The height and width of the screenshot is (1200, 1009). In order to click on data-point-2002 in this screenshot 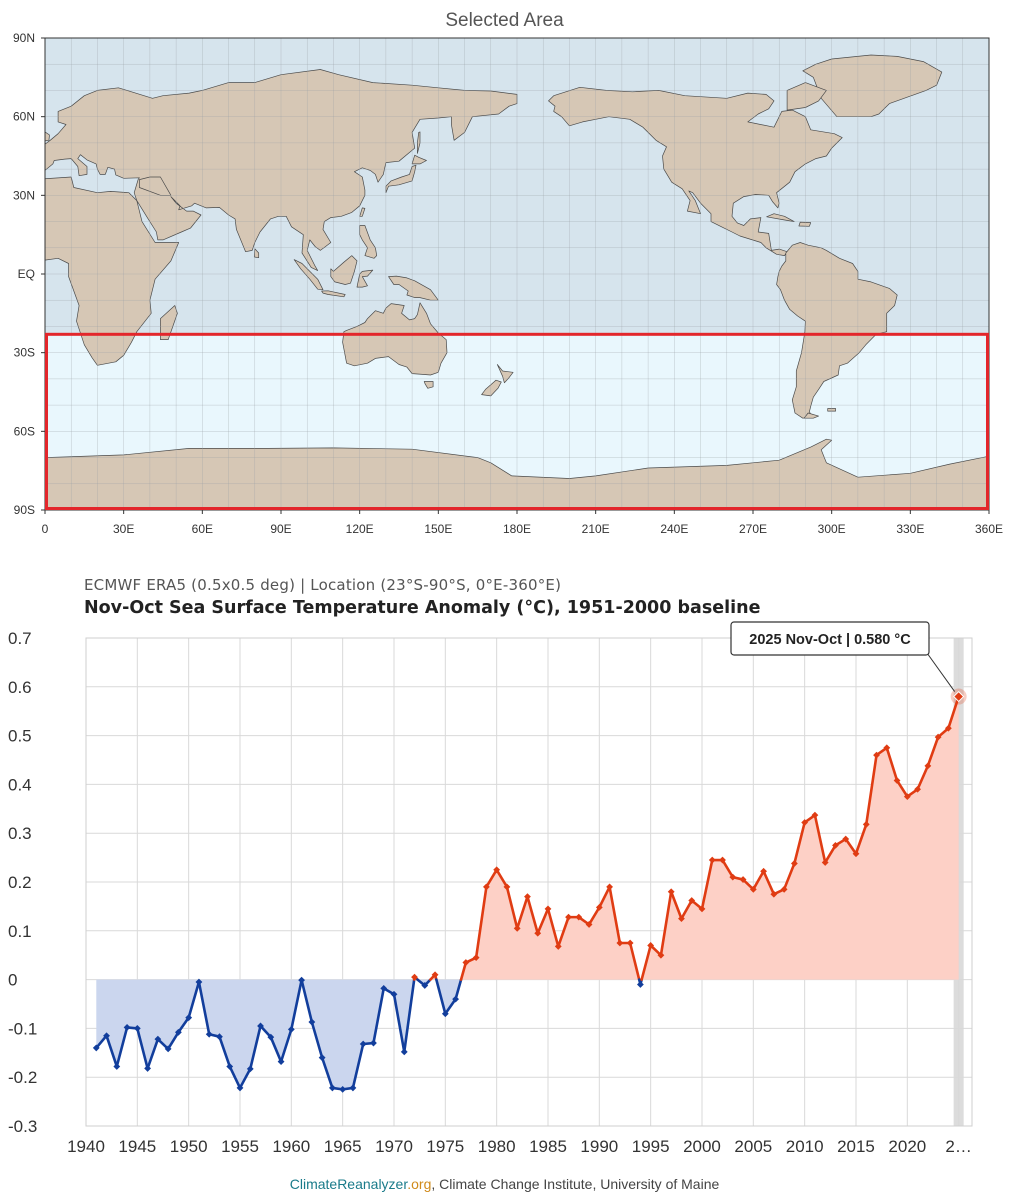, I will do `click(722, 860)`.